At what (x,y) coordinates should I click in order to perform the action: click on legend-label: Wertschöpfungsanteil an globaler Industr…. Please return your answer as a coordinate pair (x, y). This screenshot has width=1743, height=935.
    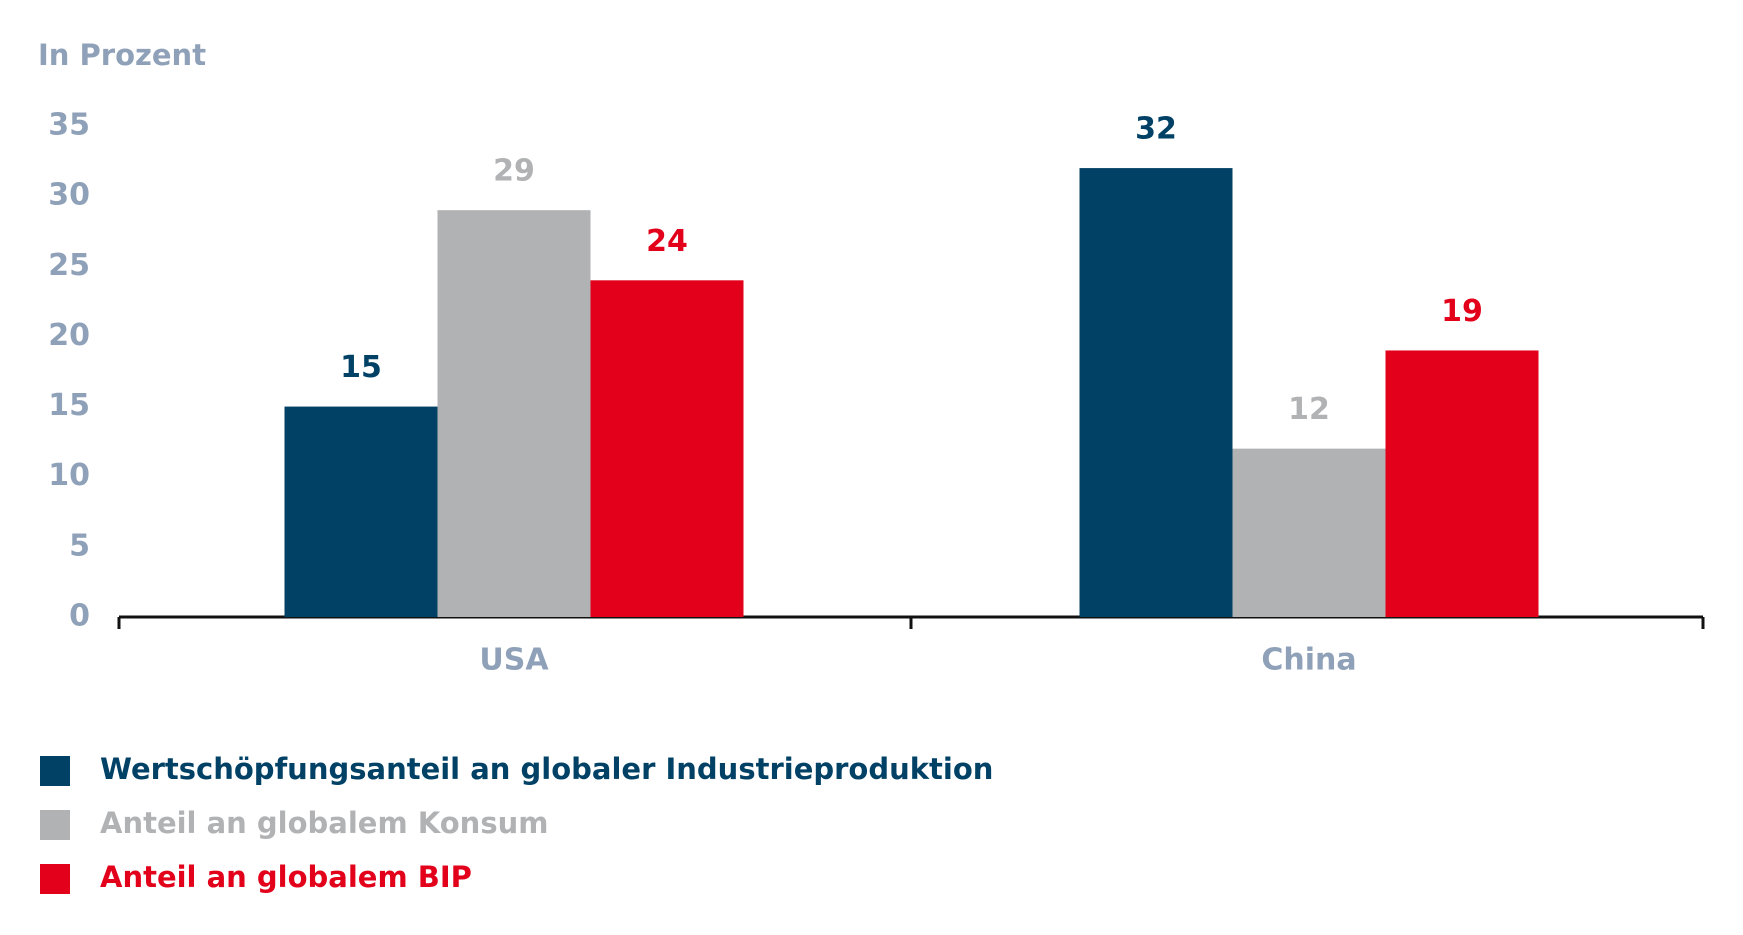
    Looking at the image, I should click on (546, 769).